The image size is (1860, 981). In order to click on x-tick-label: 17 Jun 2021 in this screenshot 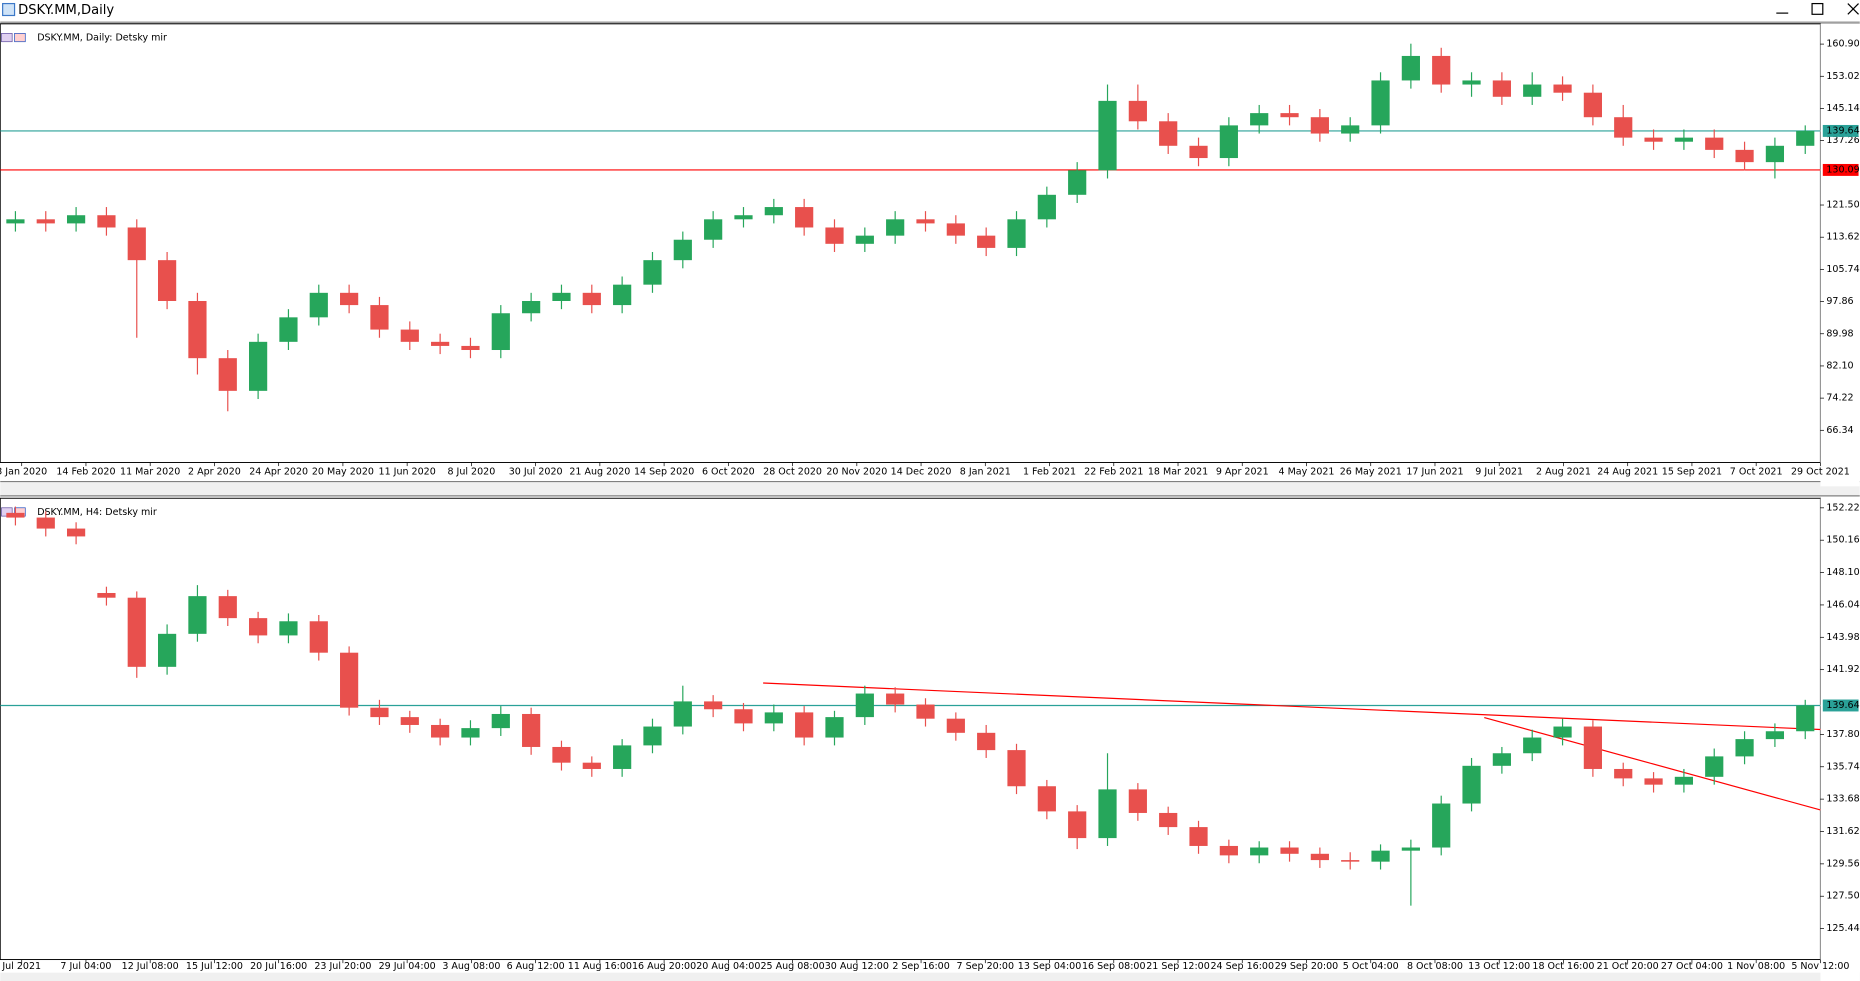, I will do `click(1434, 472)`.